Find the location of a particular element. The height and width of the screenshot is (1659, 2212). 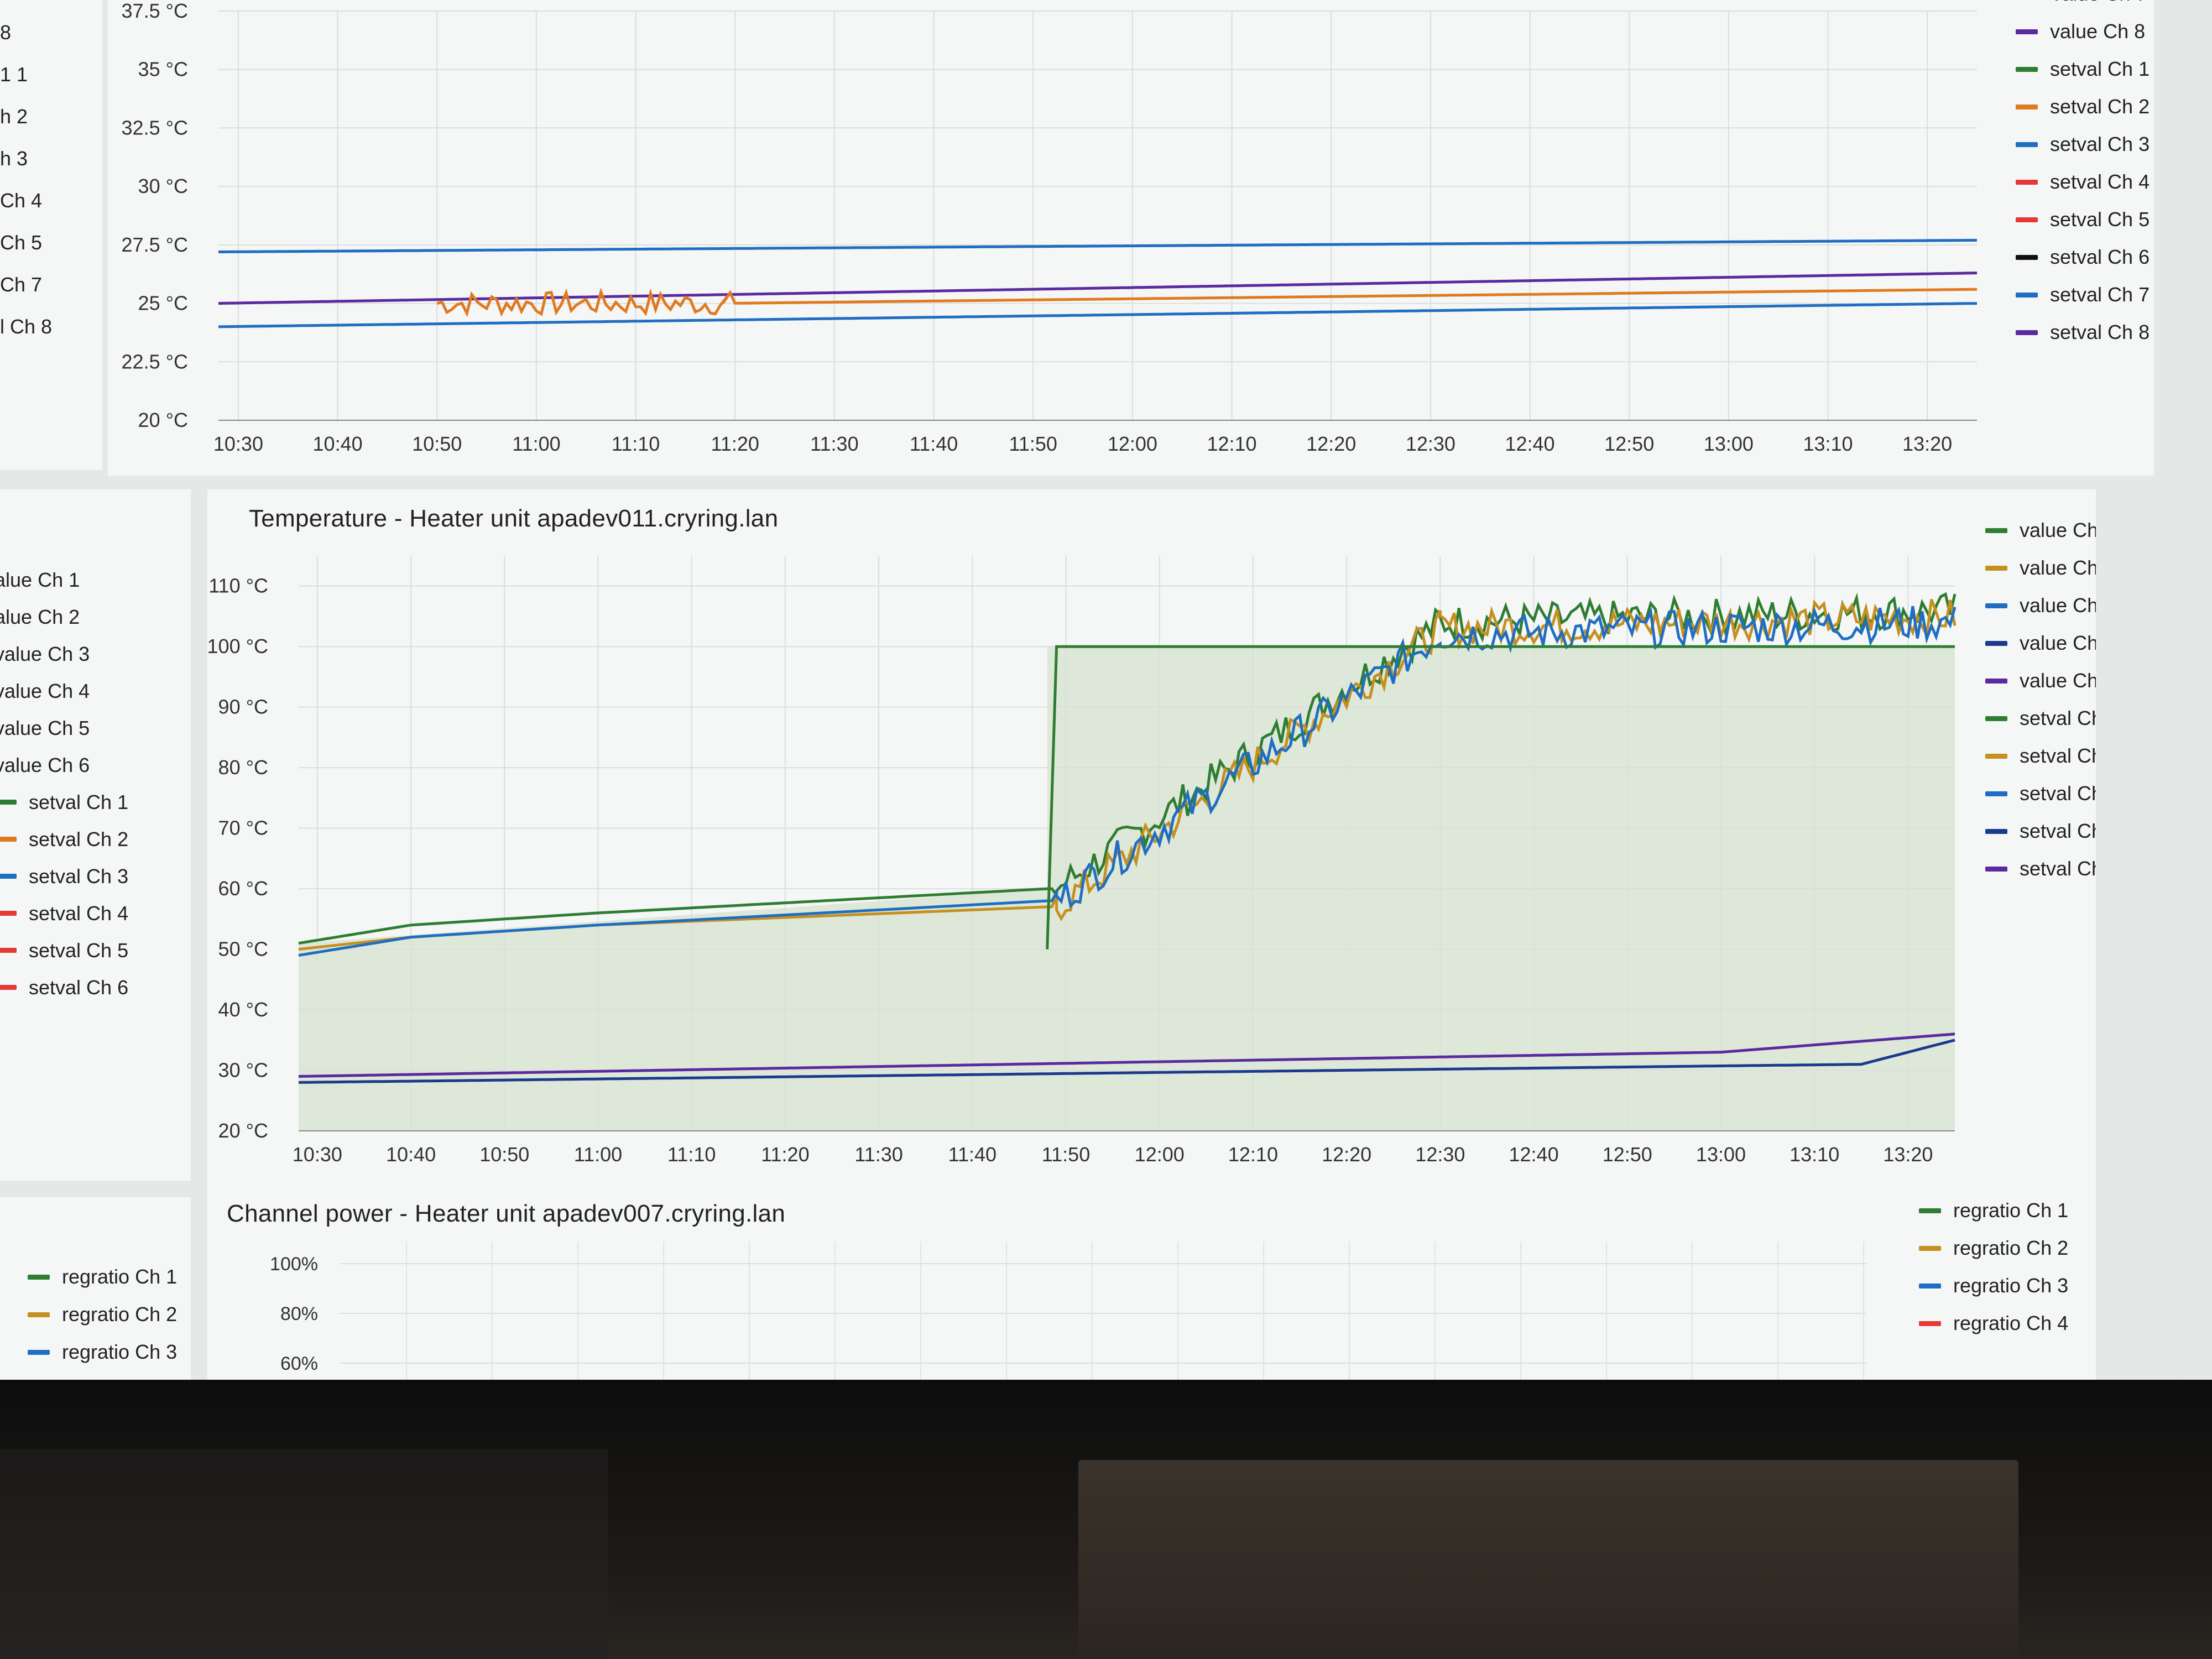

legend-label: setval Ch 8 is located at coordinates (2100, 332).